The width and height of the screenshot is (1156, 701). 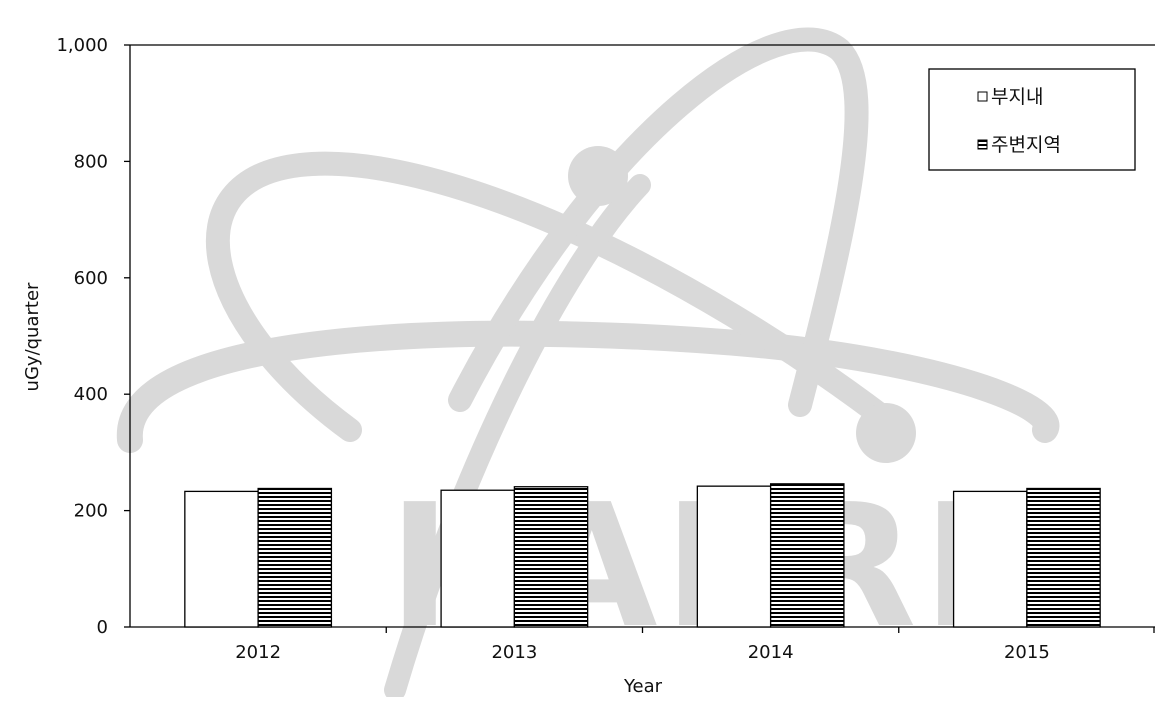 What do you see at coordinates (91, 511) in the screenshot?
I see `y-tick-label: 200` at bounding box center [91, 511].